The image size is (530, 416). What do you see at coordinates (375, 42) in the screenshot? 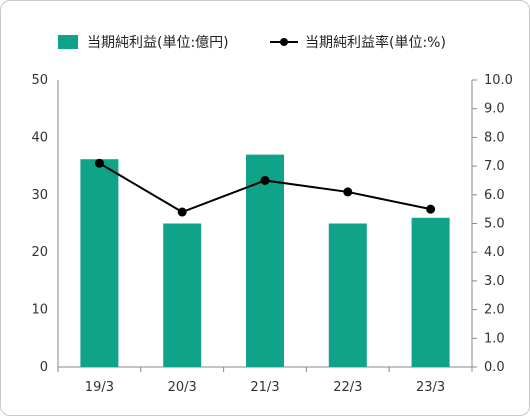
I see `legend-label-line: 当期純利益率(単位:%)` at bounding box center [375, 42].